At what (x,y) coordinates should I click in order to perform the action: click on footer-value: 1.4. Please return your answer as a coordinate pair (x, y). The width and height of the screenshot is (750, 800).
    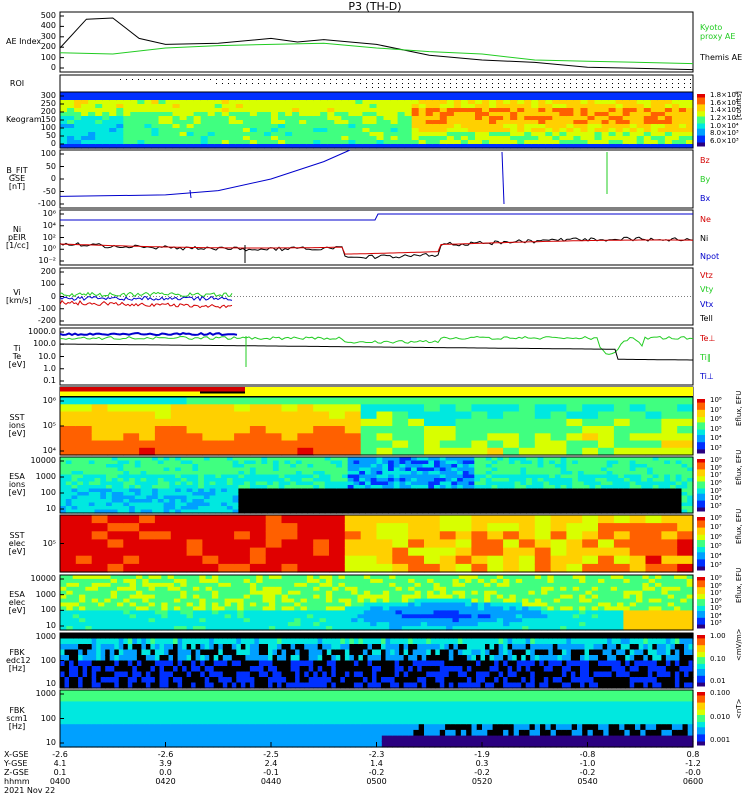
    Looking at the image, I should click on (376, 763).